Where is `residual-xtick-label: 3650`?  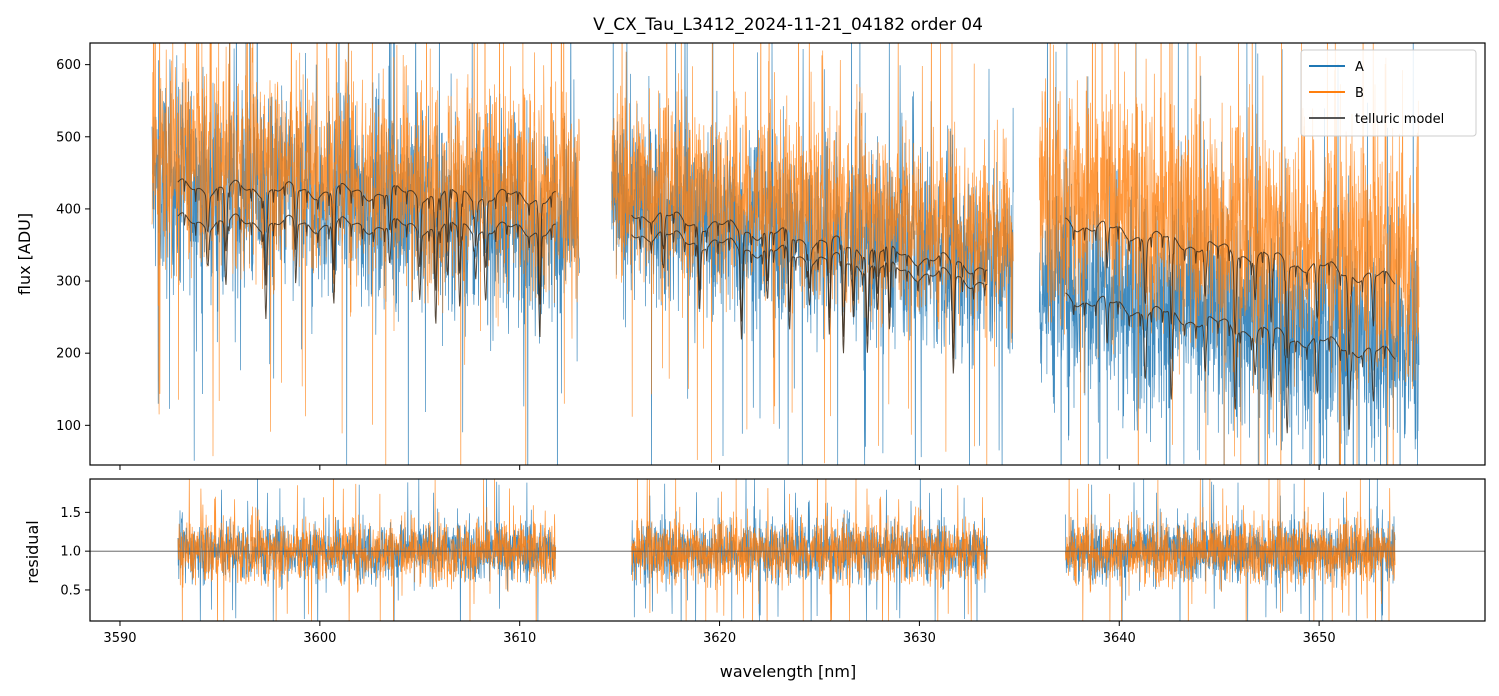 residual-xtick-label: 3650 is located at coordinates (1319, 638).